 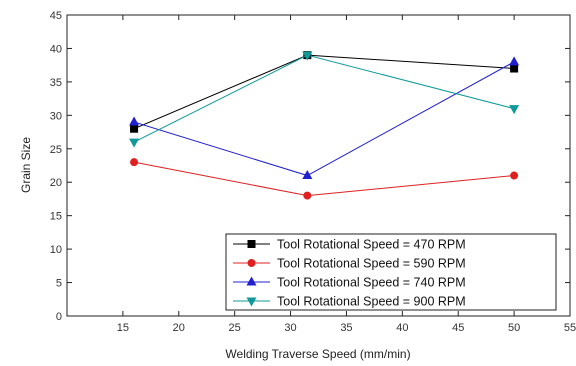 What do you see at coordinates (317, 354) in the screenshot?
I see `x-axis-title: Welding Traverse Speed (mm/min)` at bounding box center [317, 354].